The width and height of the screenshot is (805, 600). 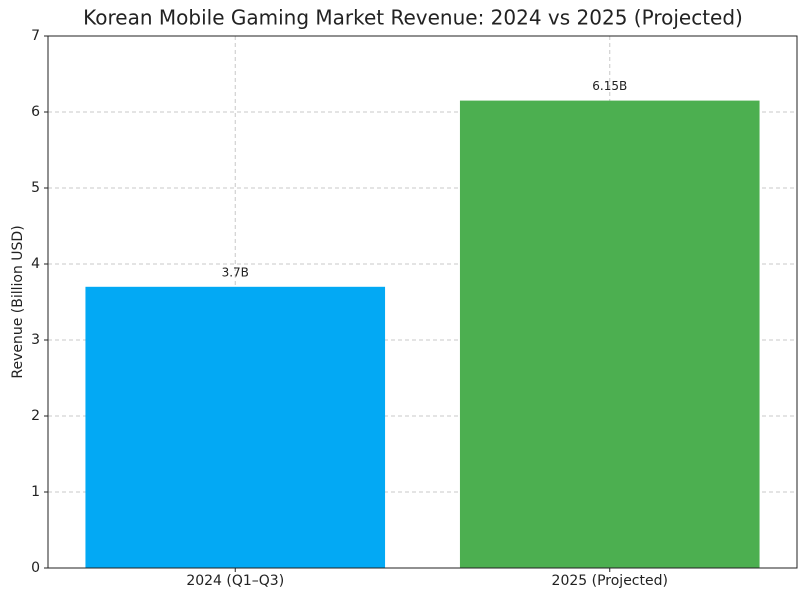 I want to click on y-tick-label: 2, so click(x=35, y=416).